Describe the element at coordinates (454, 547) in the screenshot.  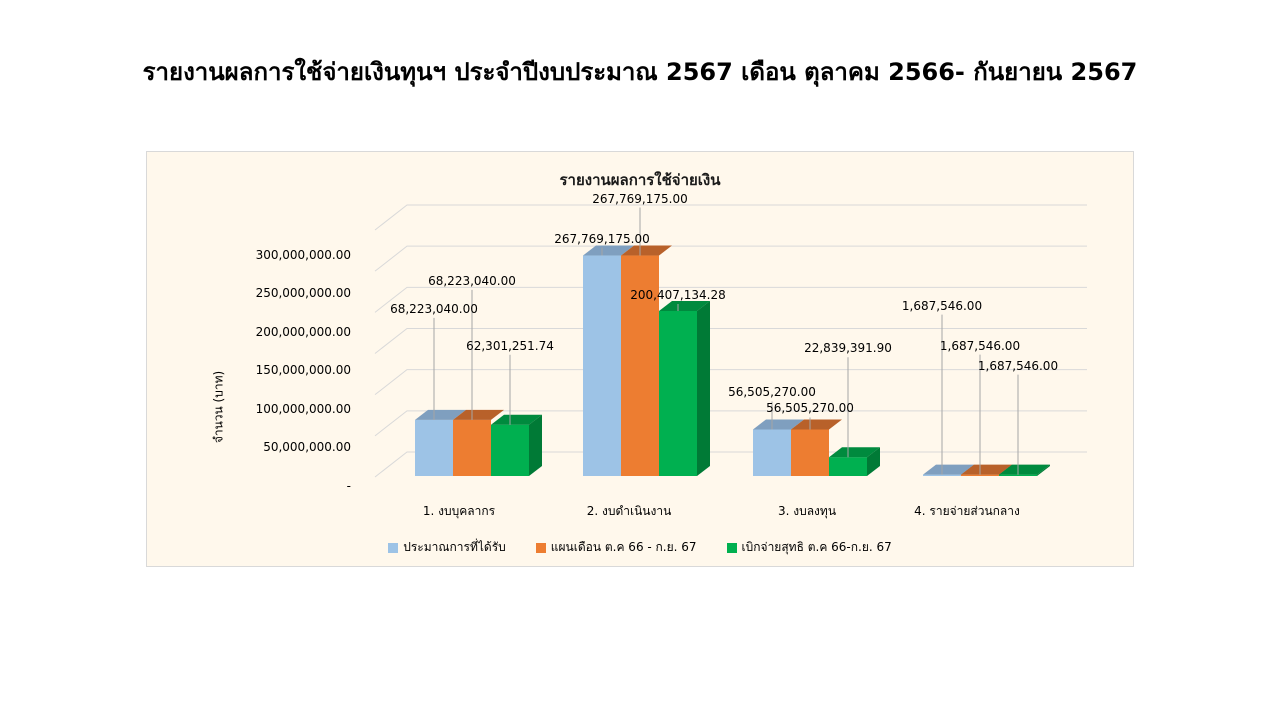
I see `legend-label: ประมาณการที่ได้รับ` at that location.